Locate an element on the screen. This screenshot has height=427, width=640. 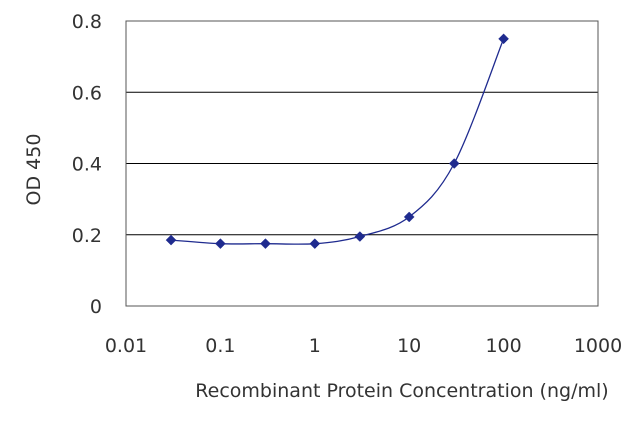
x-tick-label: 1 is located at coordinates (315, 346).